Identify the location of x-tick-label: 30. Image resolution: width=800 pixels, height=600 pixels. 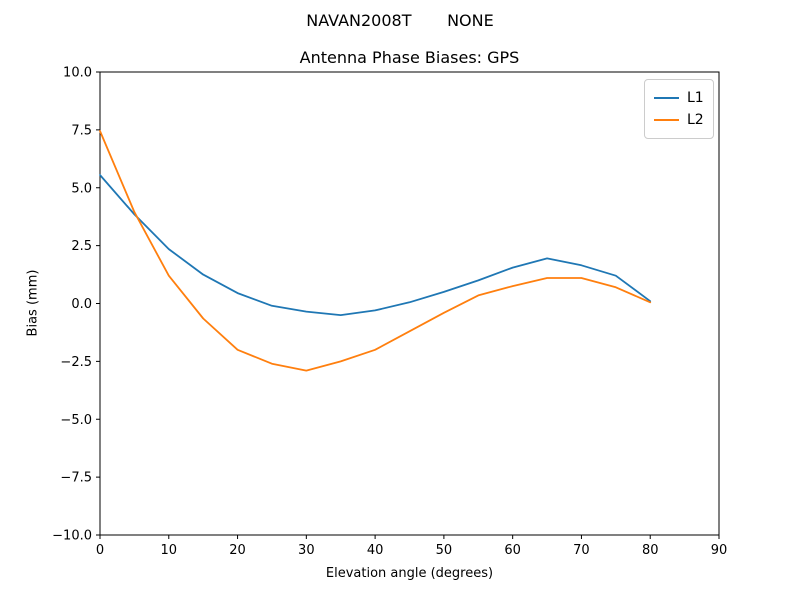
(306, 550).